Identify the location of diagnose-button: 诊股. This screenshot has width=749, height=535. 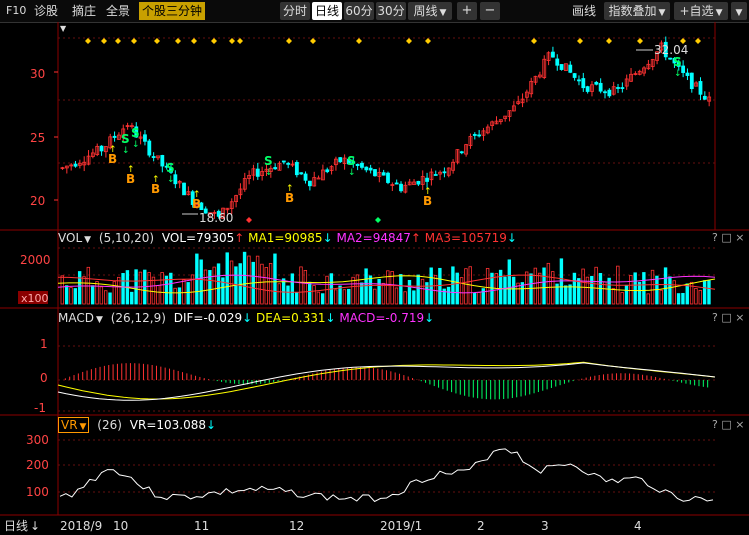
(46, 11).